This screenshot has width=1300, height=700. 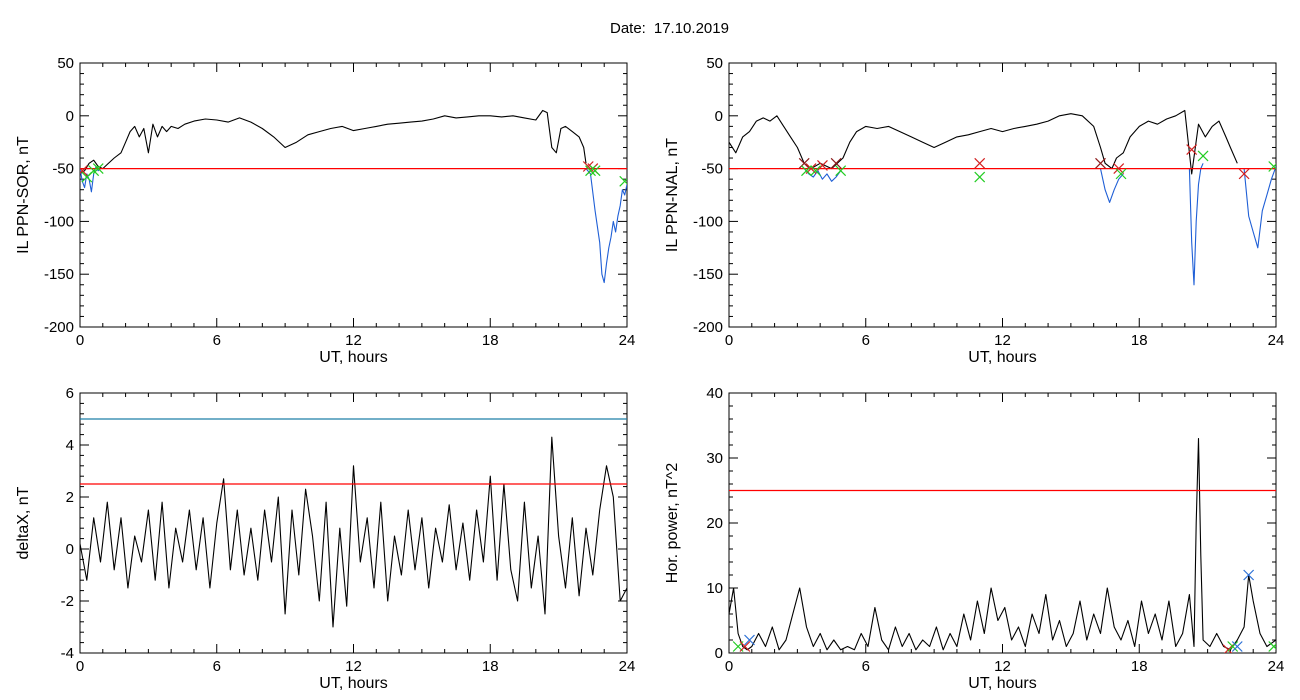 What do you see at coordinates (714, 393) in the screenshot?
I see `y-tick-label: 40` at bounding box center [714, 393].